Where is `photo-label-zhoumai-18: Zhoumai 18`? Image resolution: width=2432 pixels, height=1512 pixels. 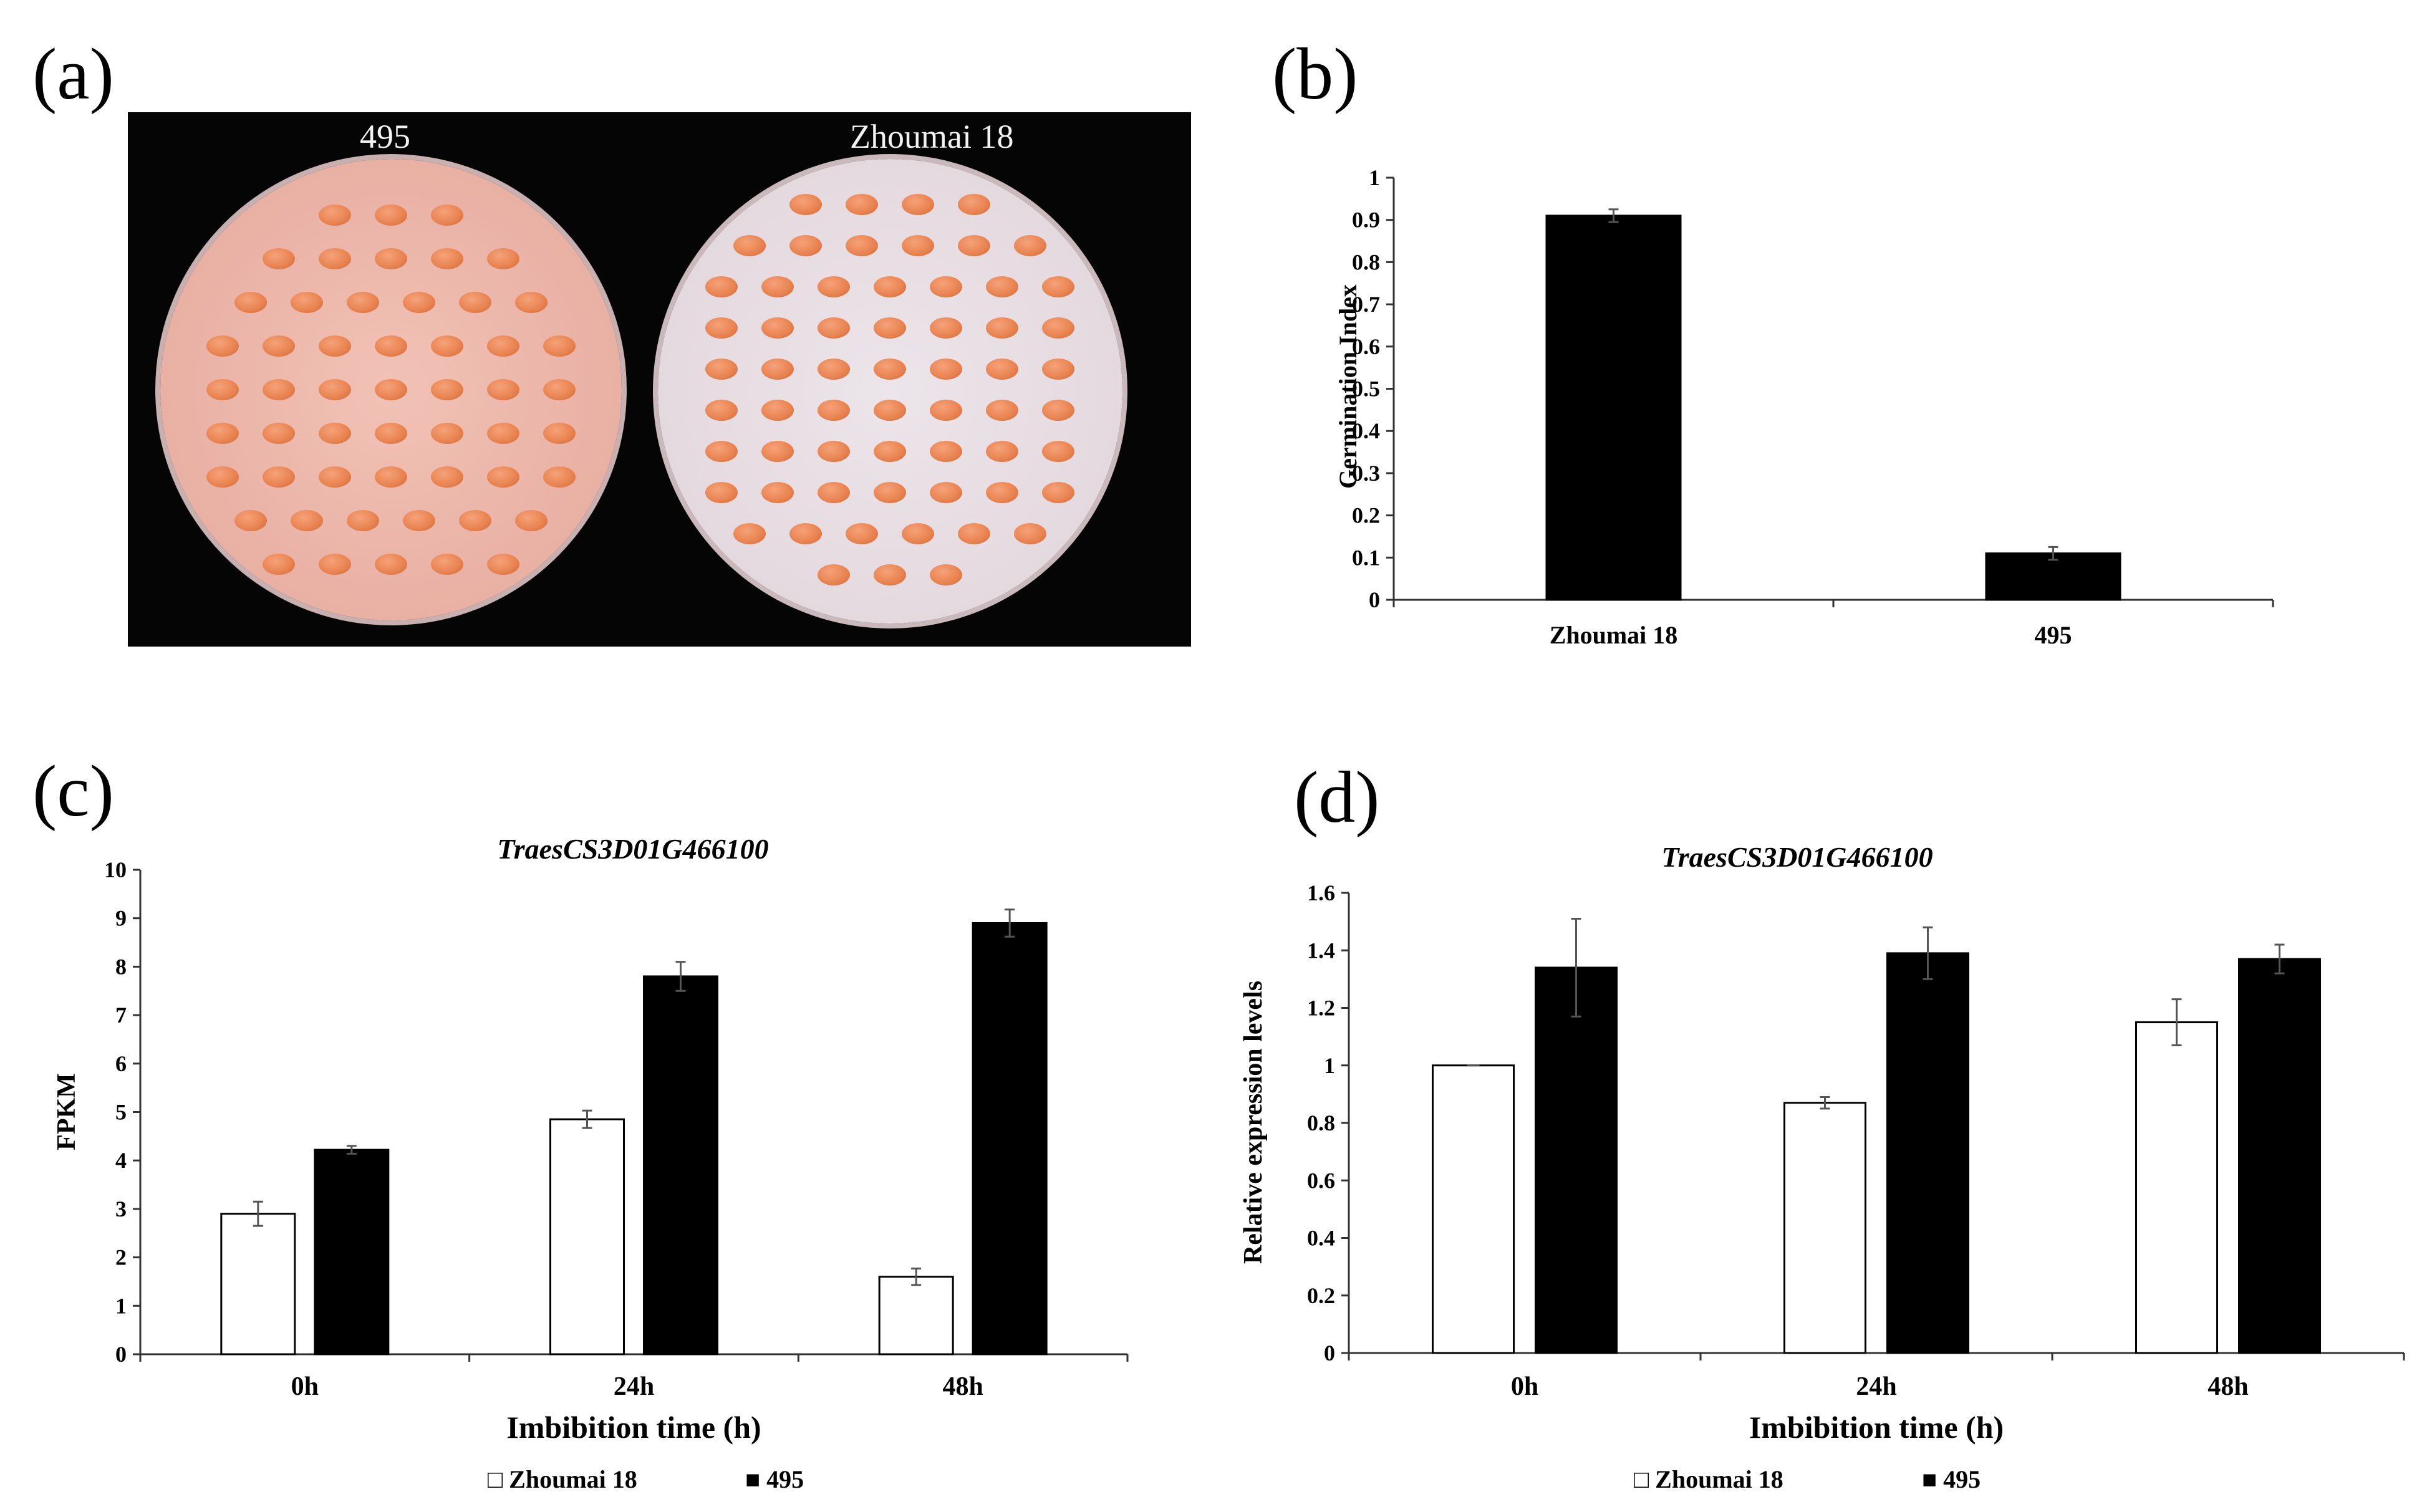
photo-label-zhoumai-18: Zhoumai 18 is located at coordinates (932, 136).